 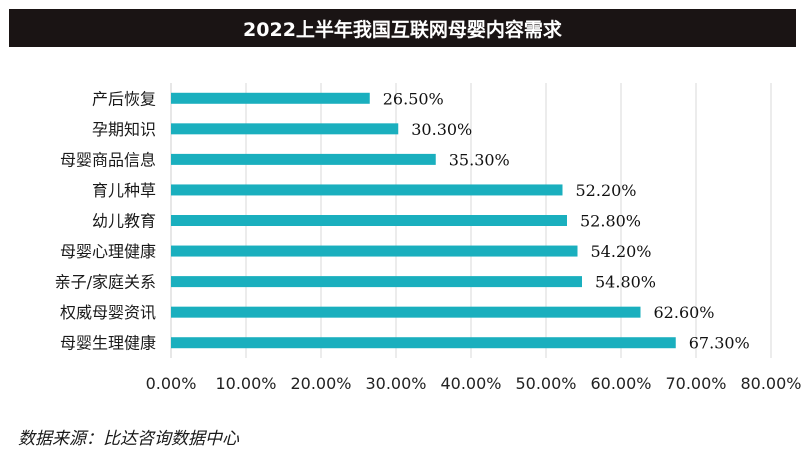 I want to click on category-label: 母婴商品信息, so click(x=108, y=159).